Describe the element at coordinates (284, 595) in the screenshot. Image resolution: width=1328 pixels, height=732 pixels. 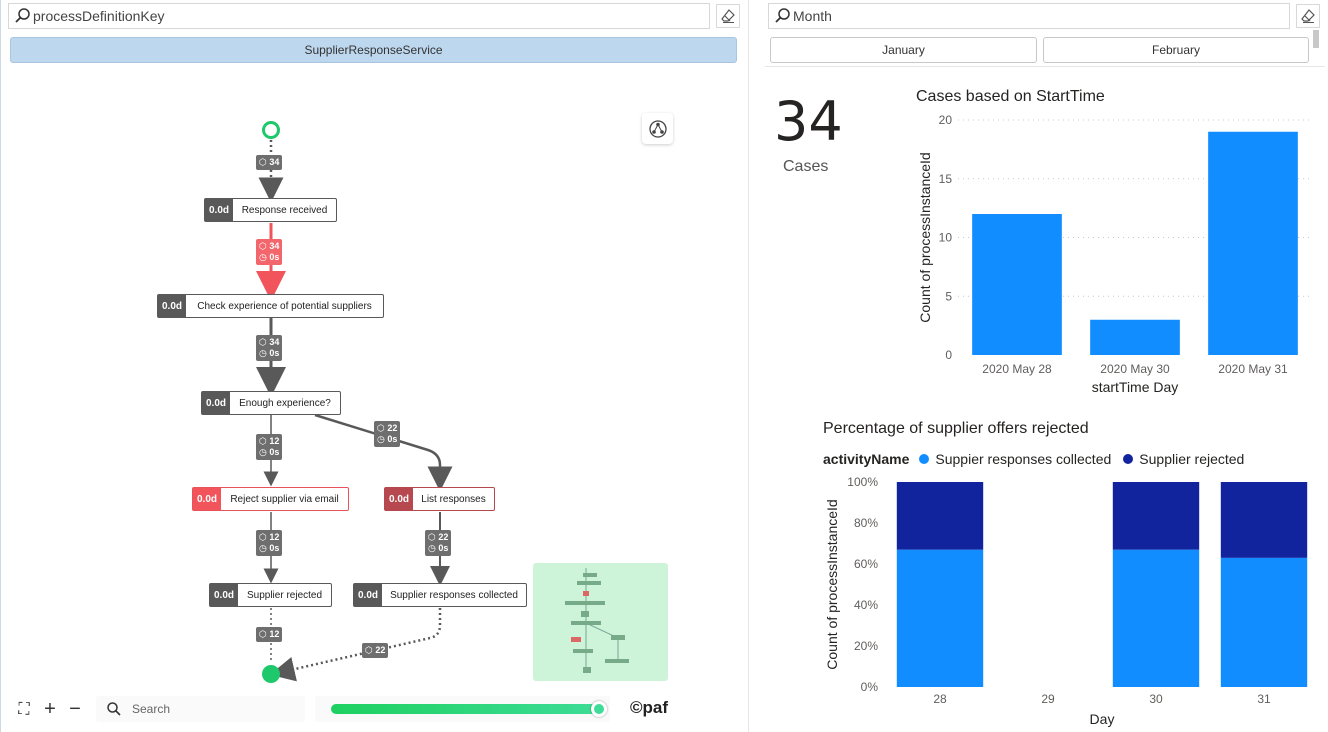
I see `node-label: Supplier rejected` at that location.